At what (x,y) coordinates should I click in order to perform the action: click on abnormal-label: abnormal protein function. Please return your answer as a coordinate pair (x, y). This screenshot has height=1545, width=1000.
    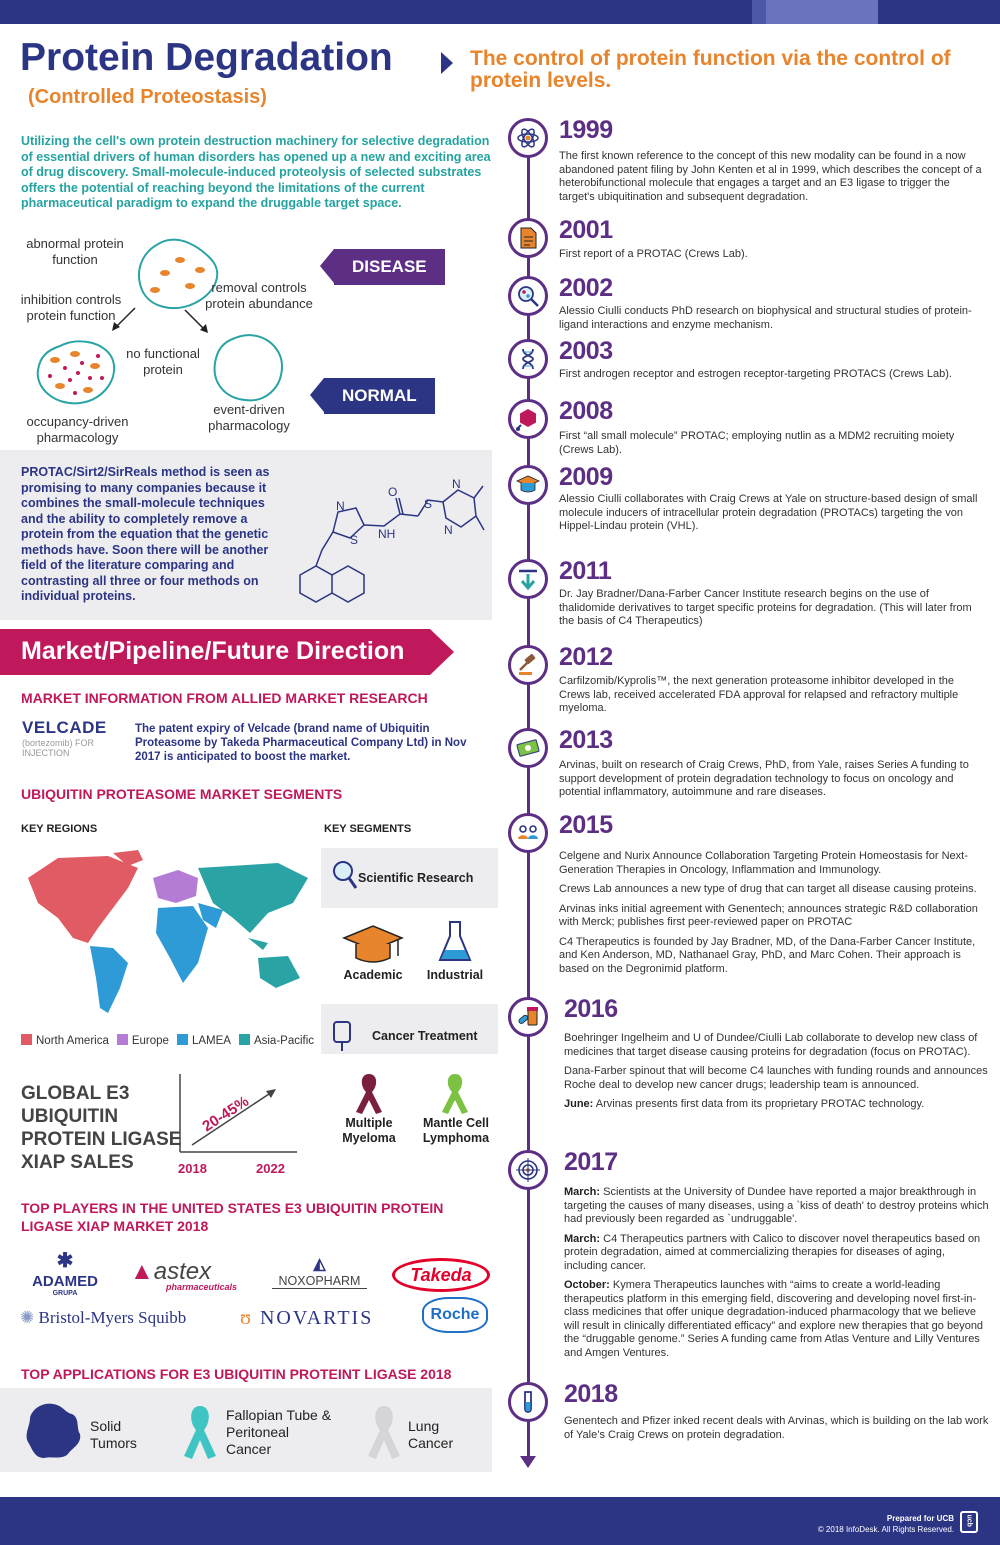
    Looking at the image, I should click on (75, 251).